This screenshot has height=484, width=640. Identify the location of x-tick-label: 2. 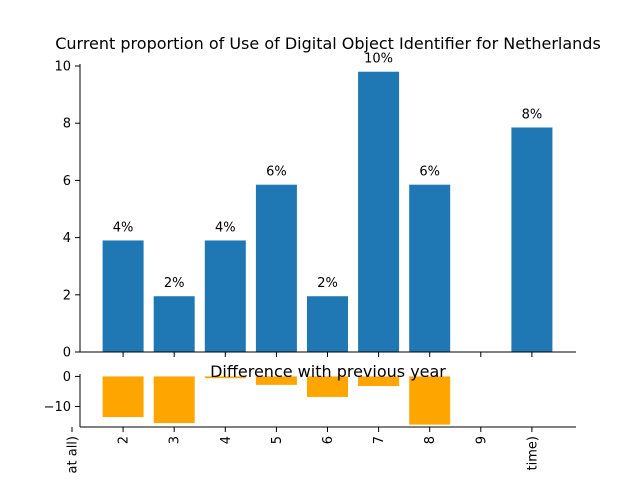
(124, 440).